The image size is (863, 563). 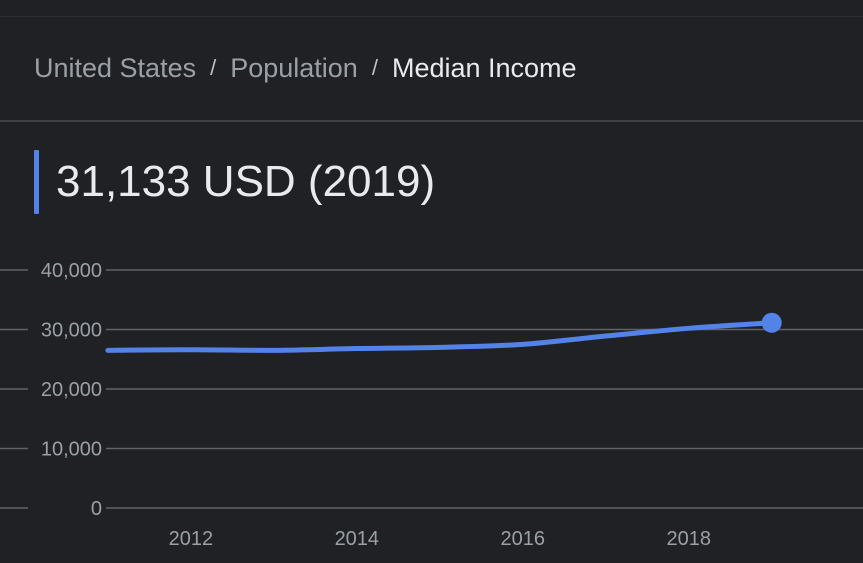 What do you see at coordinates (431, 16) in the screenshot?
I see `top-divider` at bounding box center [431, 16].